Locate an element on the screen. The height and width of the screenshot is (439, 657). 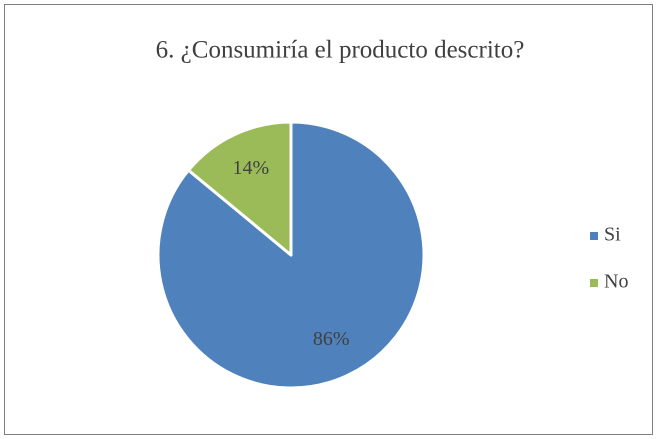
data-label: 86% is located at coordinates (331, 339).